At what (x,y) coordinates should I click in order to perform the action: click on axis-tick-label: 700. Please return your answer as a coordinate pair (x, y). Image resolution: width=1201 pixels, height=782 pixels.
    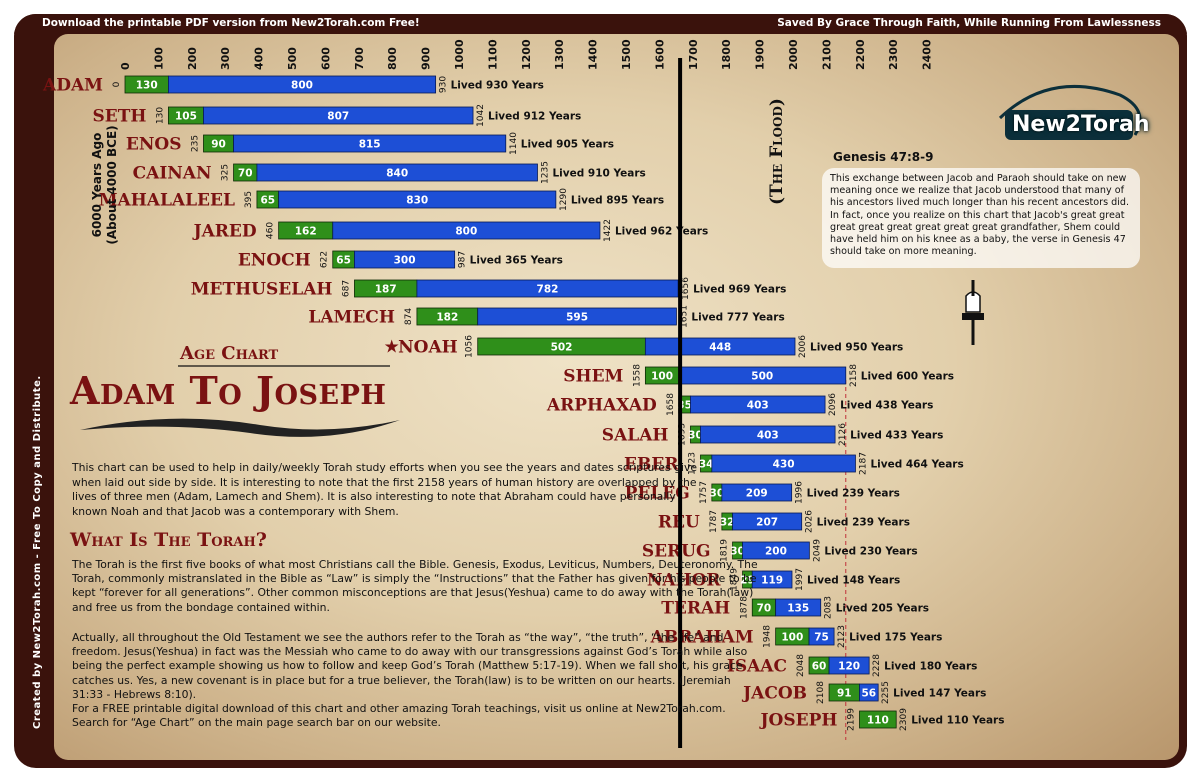
    Looking at the image, I should click on (359, 58).